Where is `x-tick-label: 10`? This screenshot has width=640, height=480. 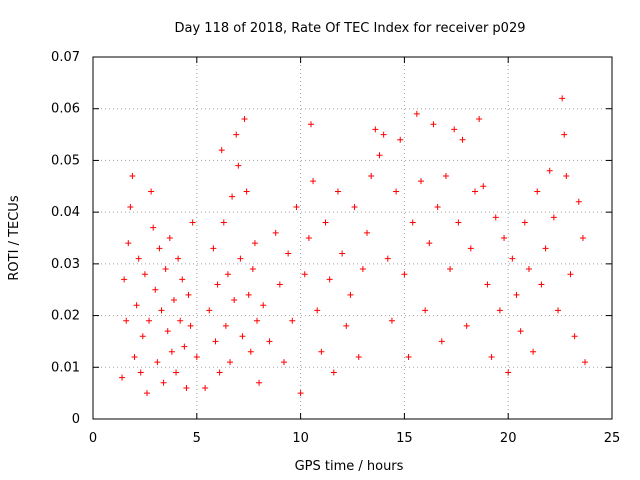 x-tick-label: 10 is located at coordinates (300, 438).